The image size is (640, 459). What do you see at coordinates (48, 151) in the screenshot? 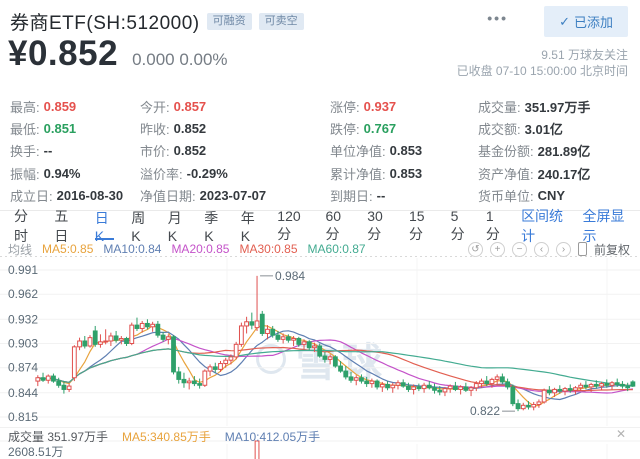
I see `stat-value: --` at bounding box center [48, 151].